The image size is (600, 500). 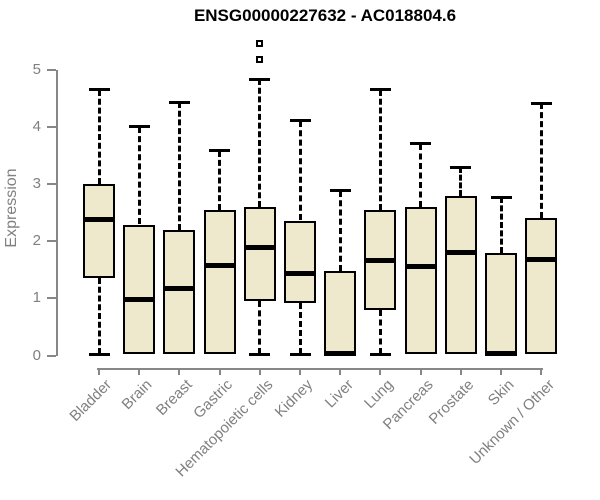 What do you see at coordinates (379, 394) in the screenshot?
I see `x-axis-label: Lung` at bounding box center [379, 394].